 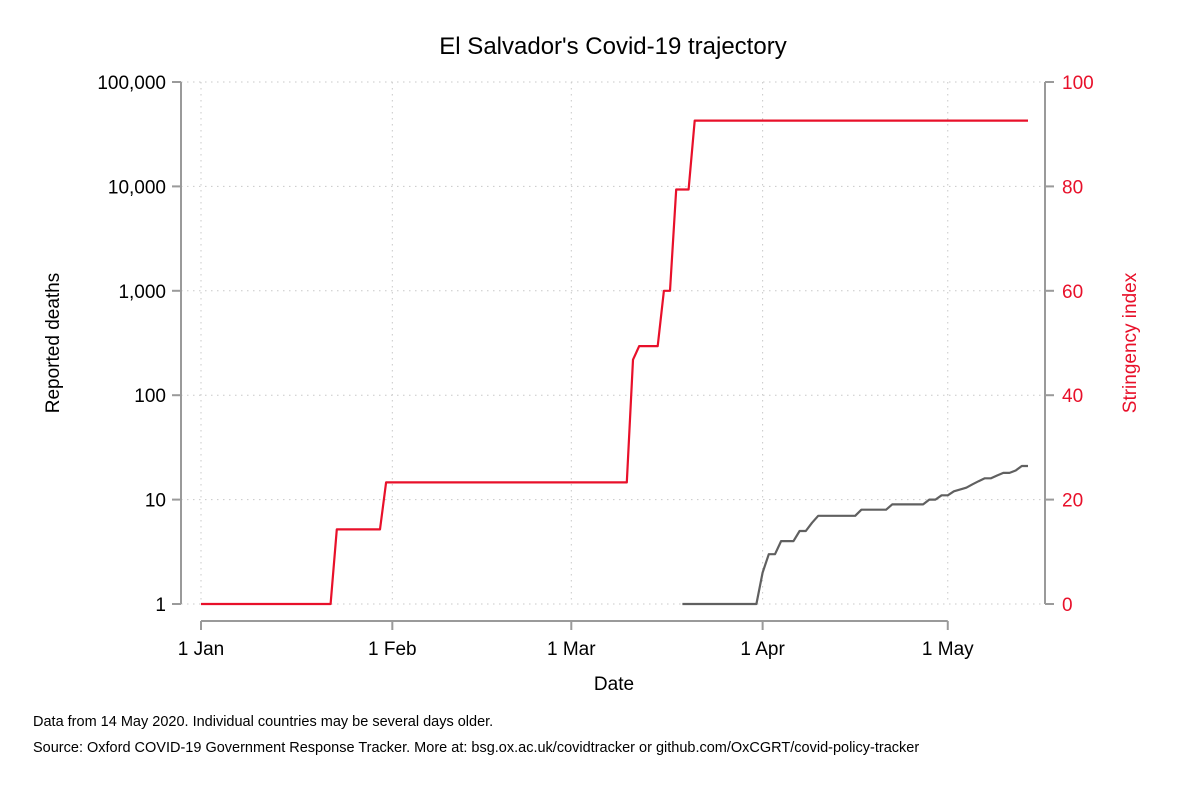 What do you see at coordinates (1130, 342) in the screenshot?
I see `right-axis-label: Stringency index` at bounding box center [1130, 342].